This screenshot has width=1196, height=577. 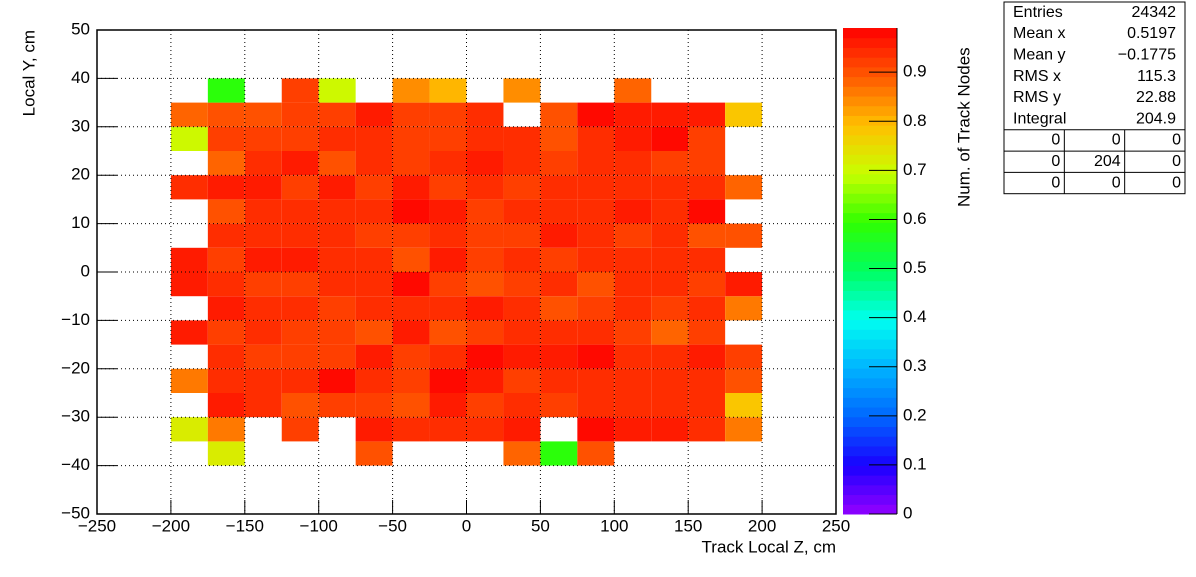 What do you see at coordinates (75, 416) in the screenshot?
I see `y-tick-label: −30` at bounding box center [75, 416].